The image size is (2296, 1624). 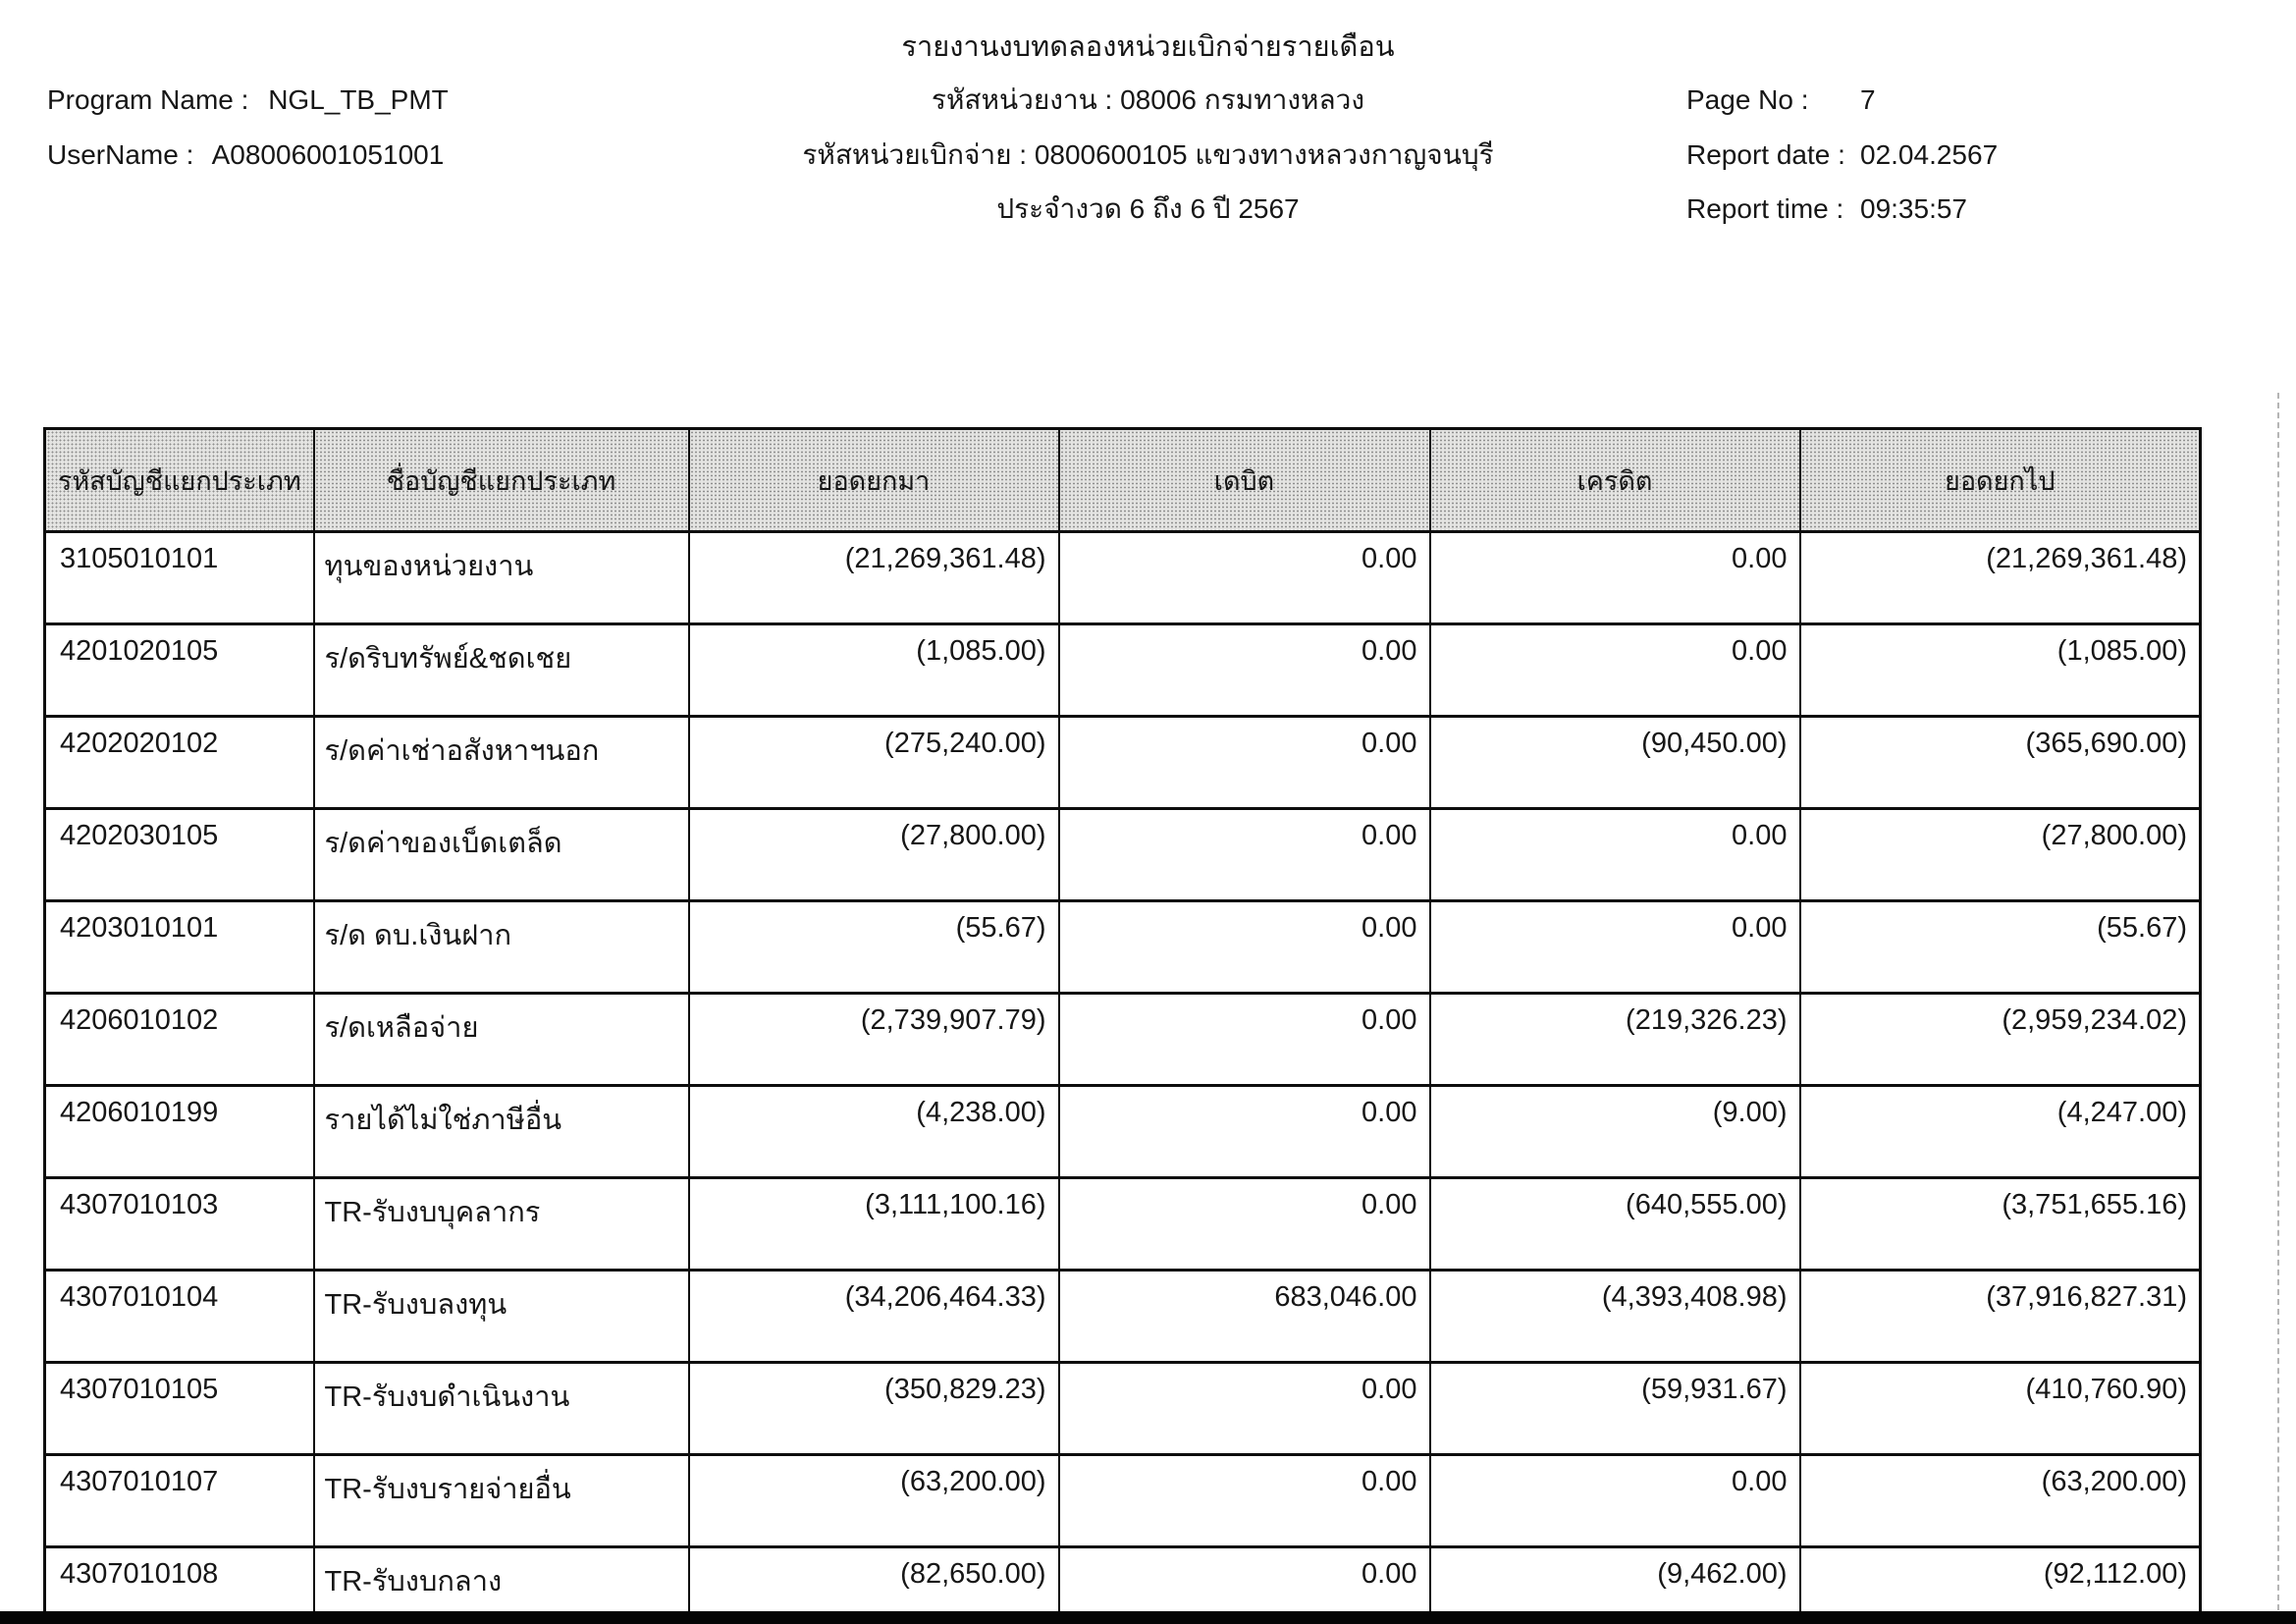 What do you see at coordinates (501, 762) in the screenshot?
I see `cell-account-name: ร/ดค่าเช่าอสังหาฯนอก` at bounding box center [501, 762].